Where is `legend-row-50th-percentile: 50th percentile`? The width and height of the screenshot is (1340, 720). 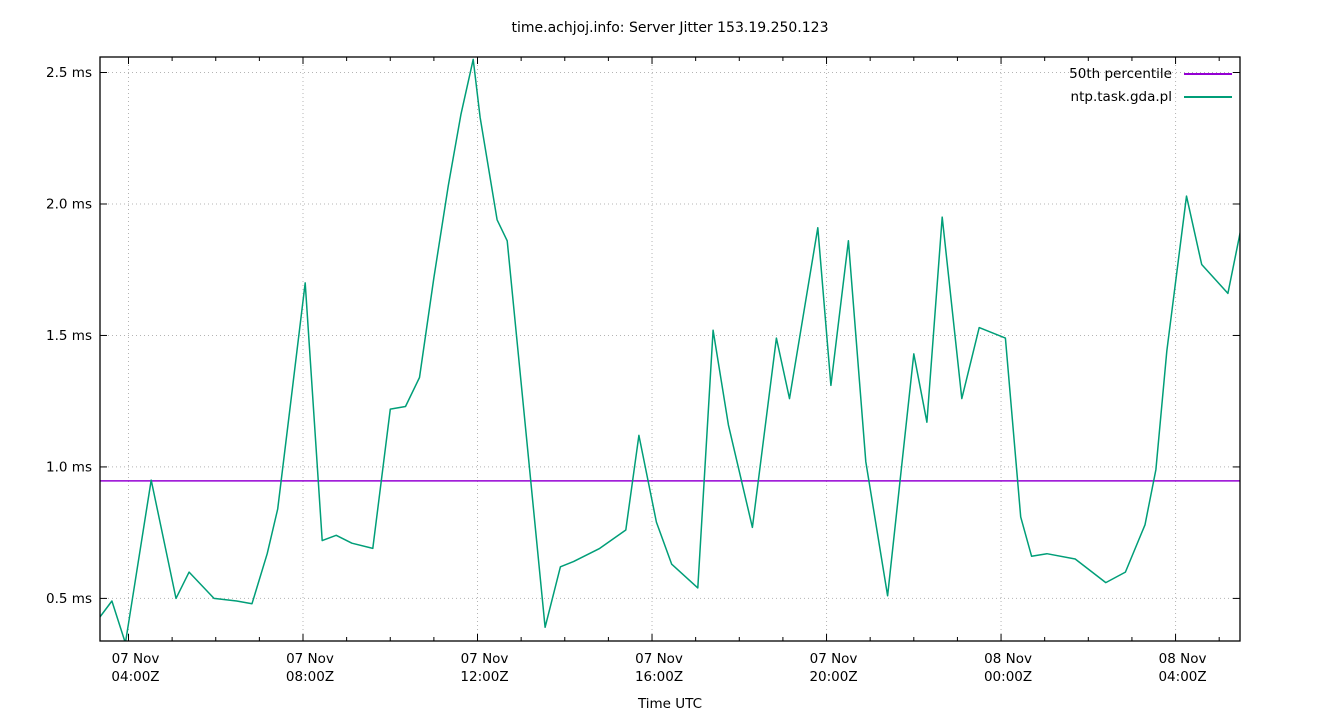 legend-row-50th-percentile: 50th percentile is located at coordinates (1150, 73).